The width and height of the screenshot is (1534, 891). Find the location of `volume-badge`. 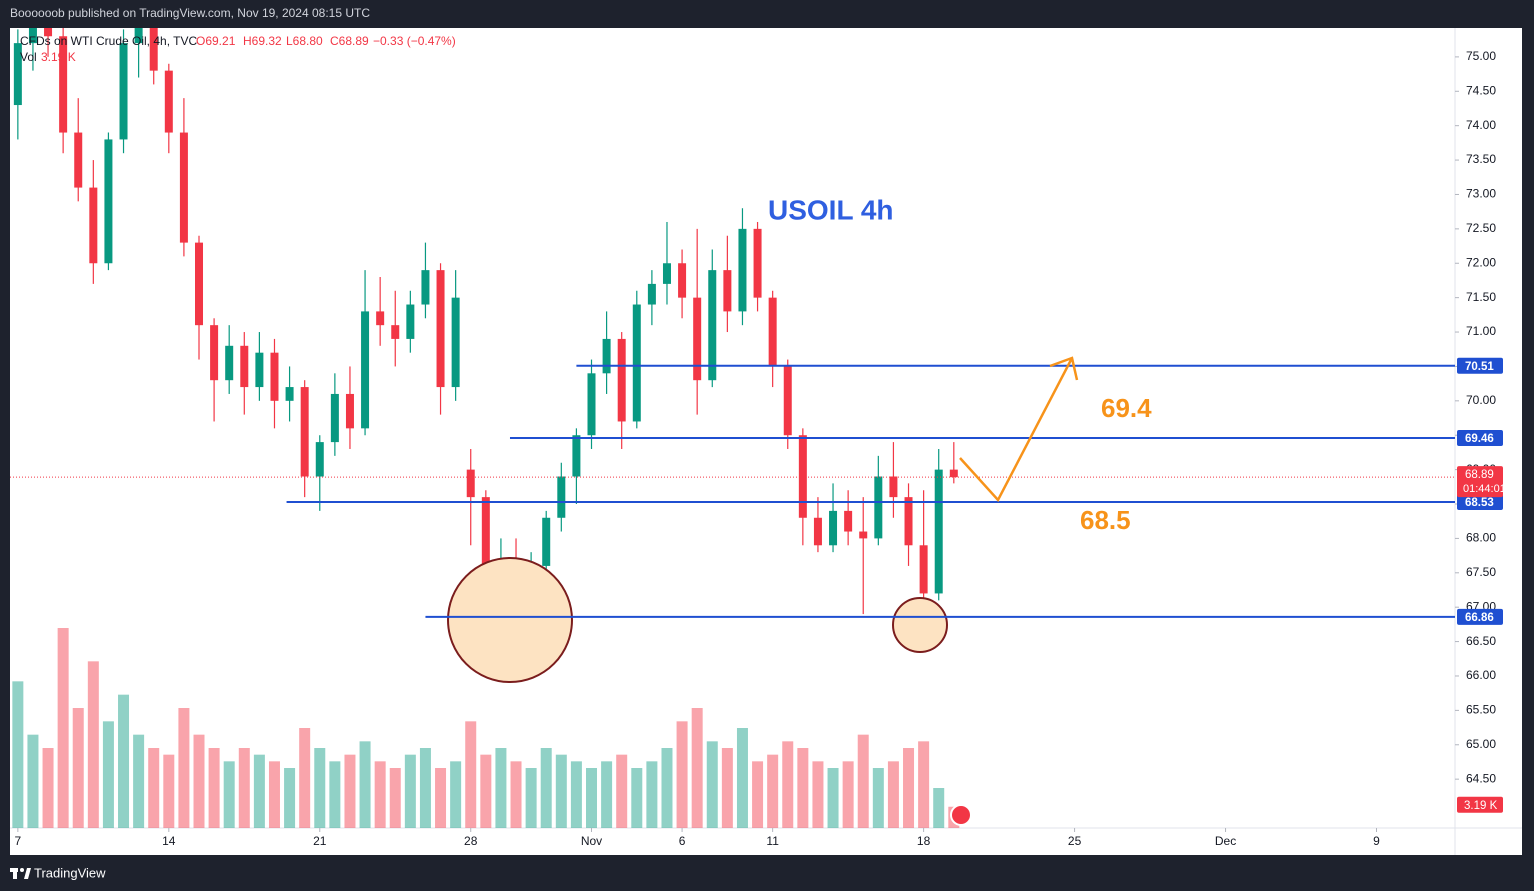

volume-badge is located at coordinates (1480, 804).